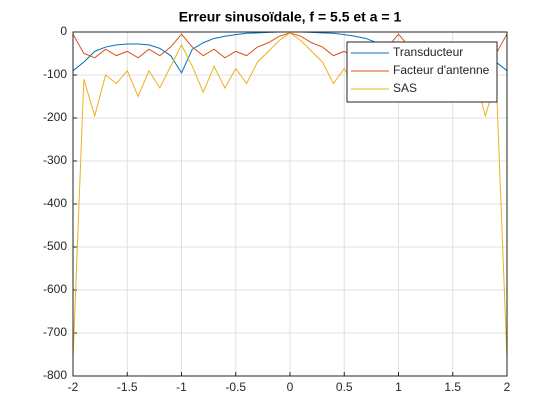 The height and width of the screenshot is (420, 560). I want to click on legend-label: Facteur d'antenne, so click(441, 70).